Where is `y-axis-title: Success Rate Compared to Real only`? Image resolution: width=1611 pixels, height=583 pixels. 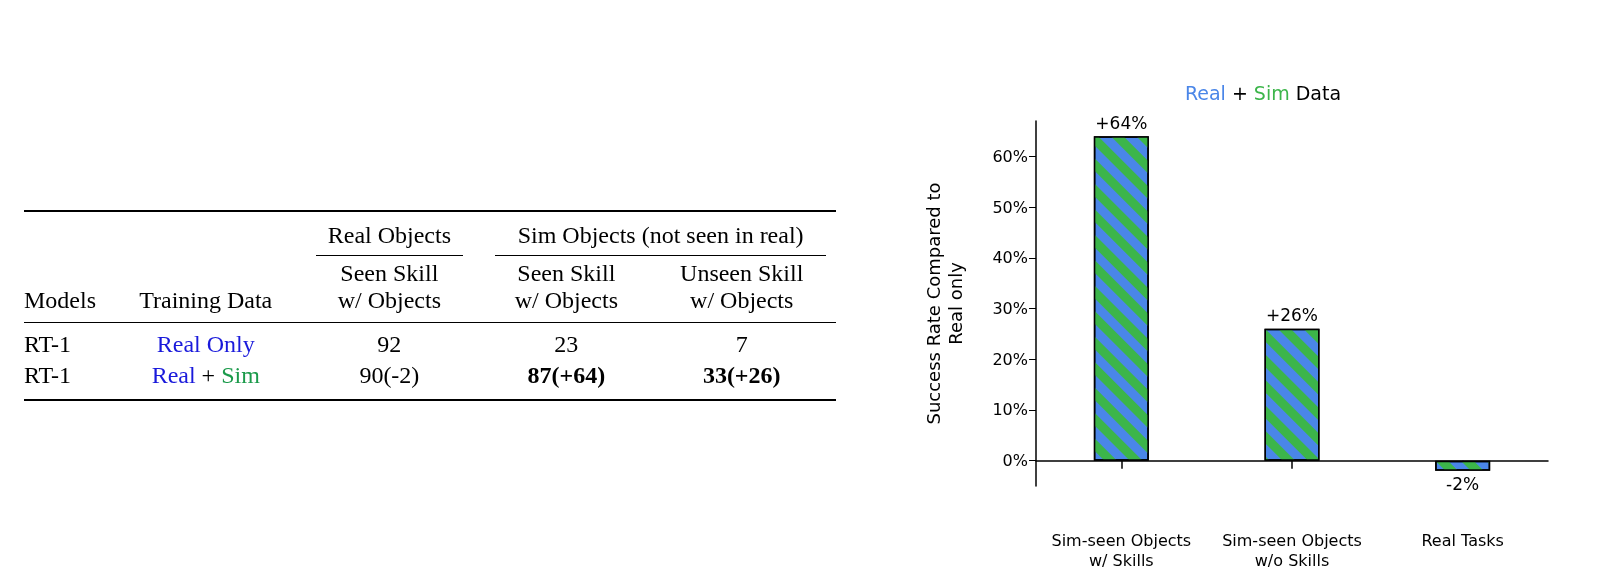 y-axis-title: Success Rate Compared to Real only is located at coordinates (944, 303).